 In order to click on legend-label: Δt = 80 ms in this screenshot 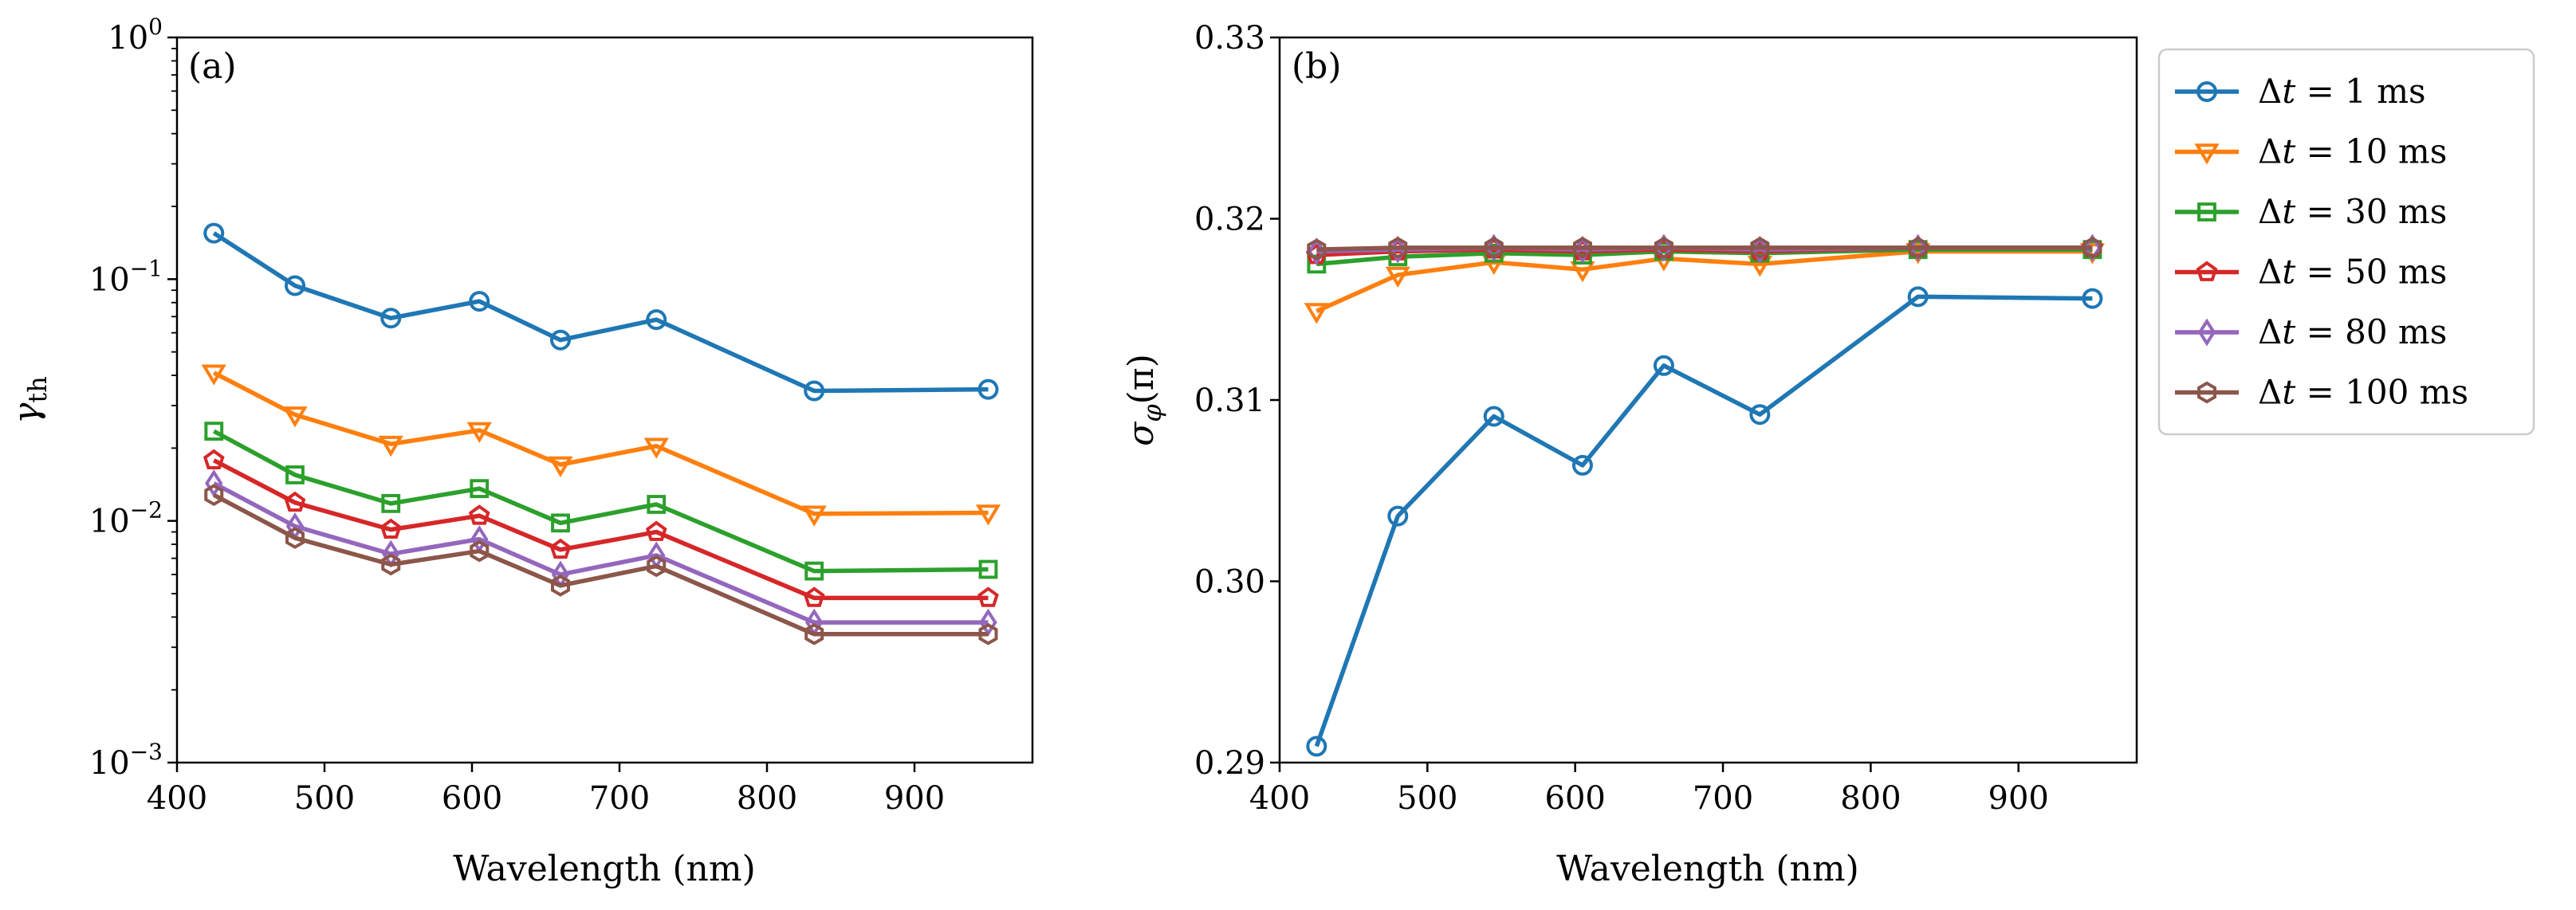, I will do `click(2353, 331)`.